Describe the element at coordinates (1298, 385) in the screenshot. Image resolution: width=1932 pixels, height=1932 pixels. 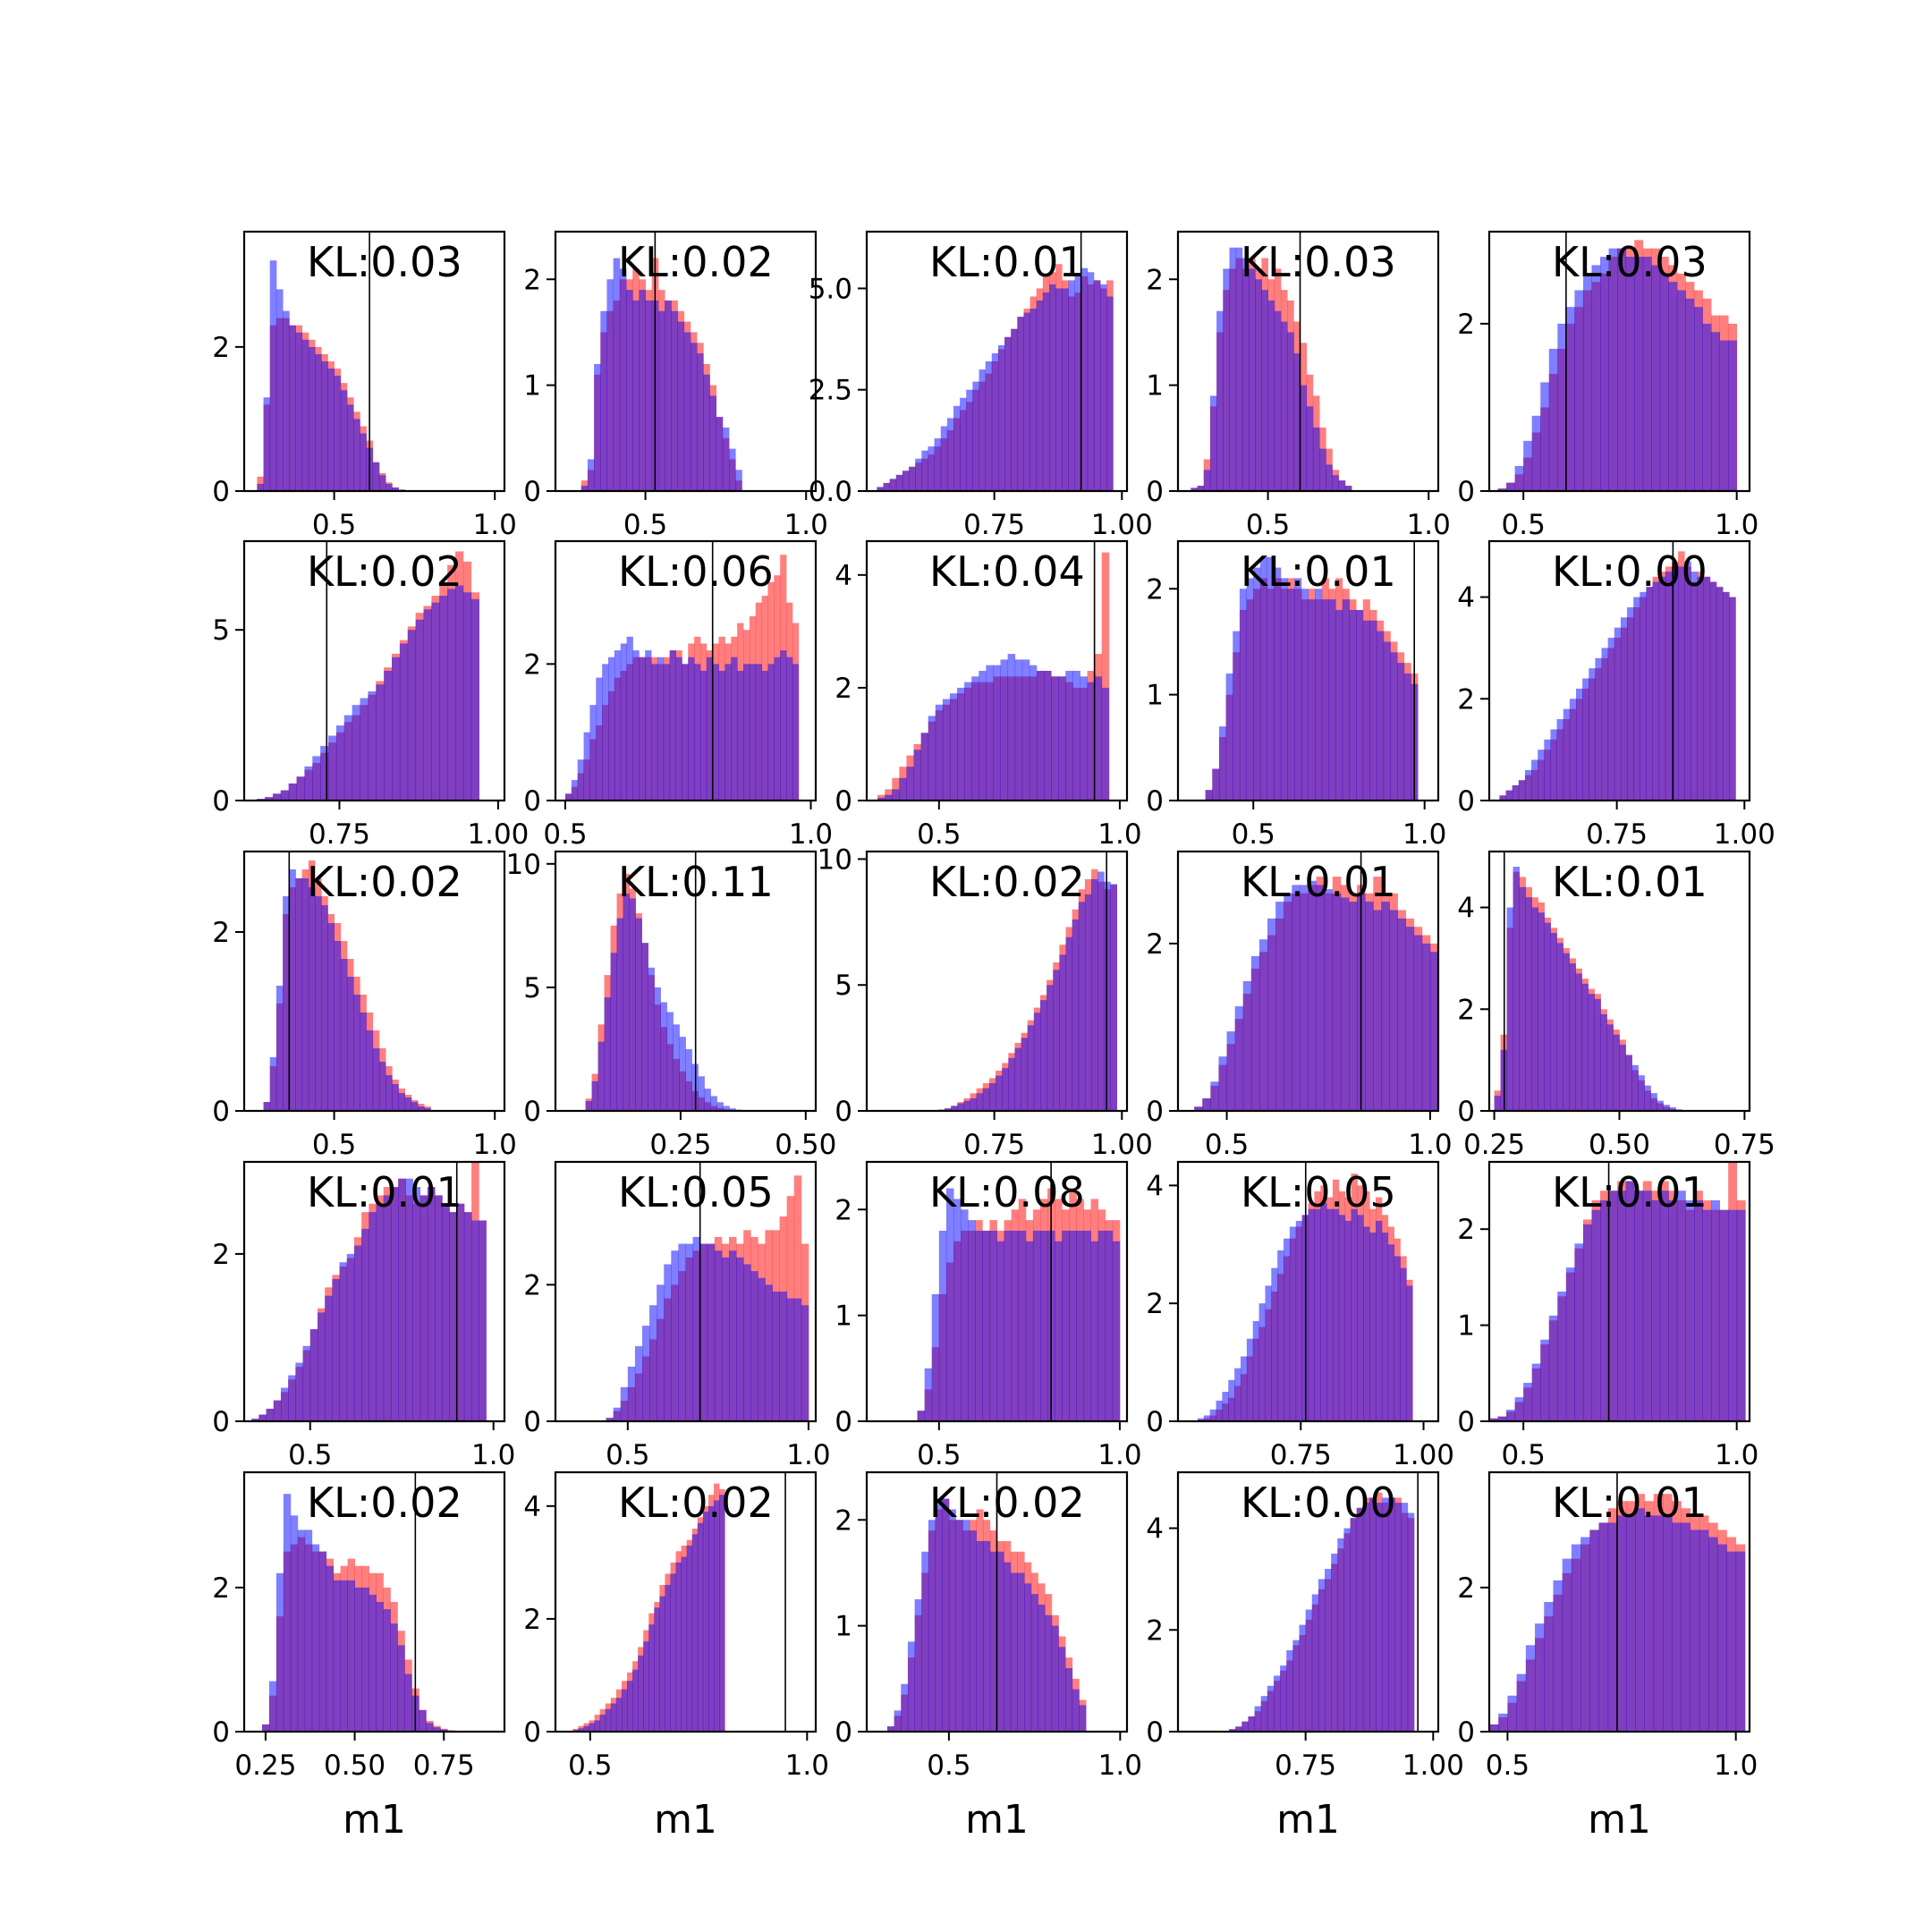
I see `subplot-panel: 0 1 2 0.5 1.0 KL:0.03` at that location.